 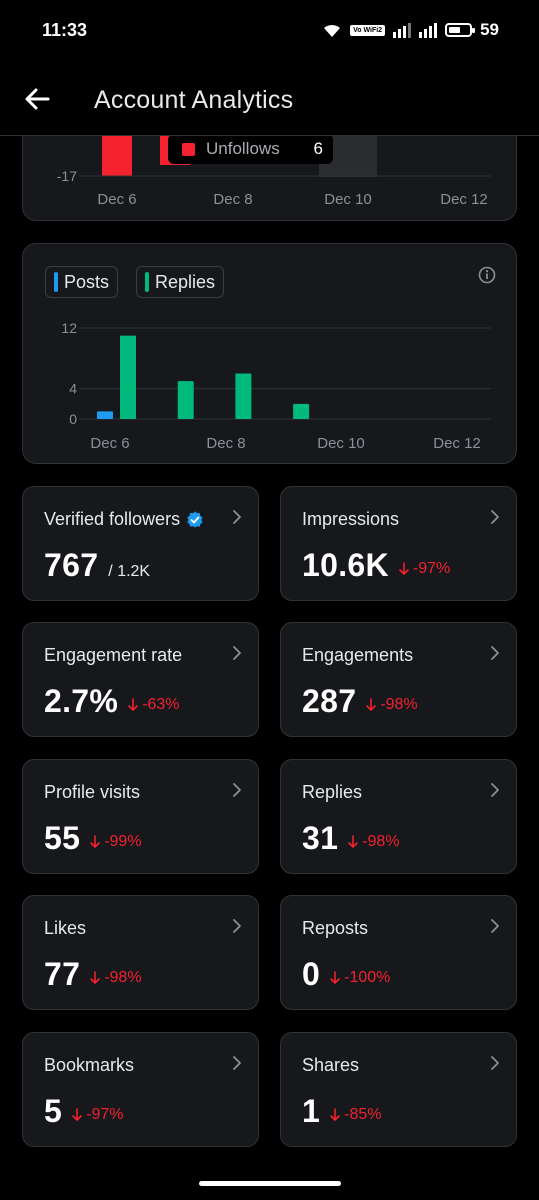 I want to click on legend-posts: Posts, so click(x=82, y=282).